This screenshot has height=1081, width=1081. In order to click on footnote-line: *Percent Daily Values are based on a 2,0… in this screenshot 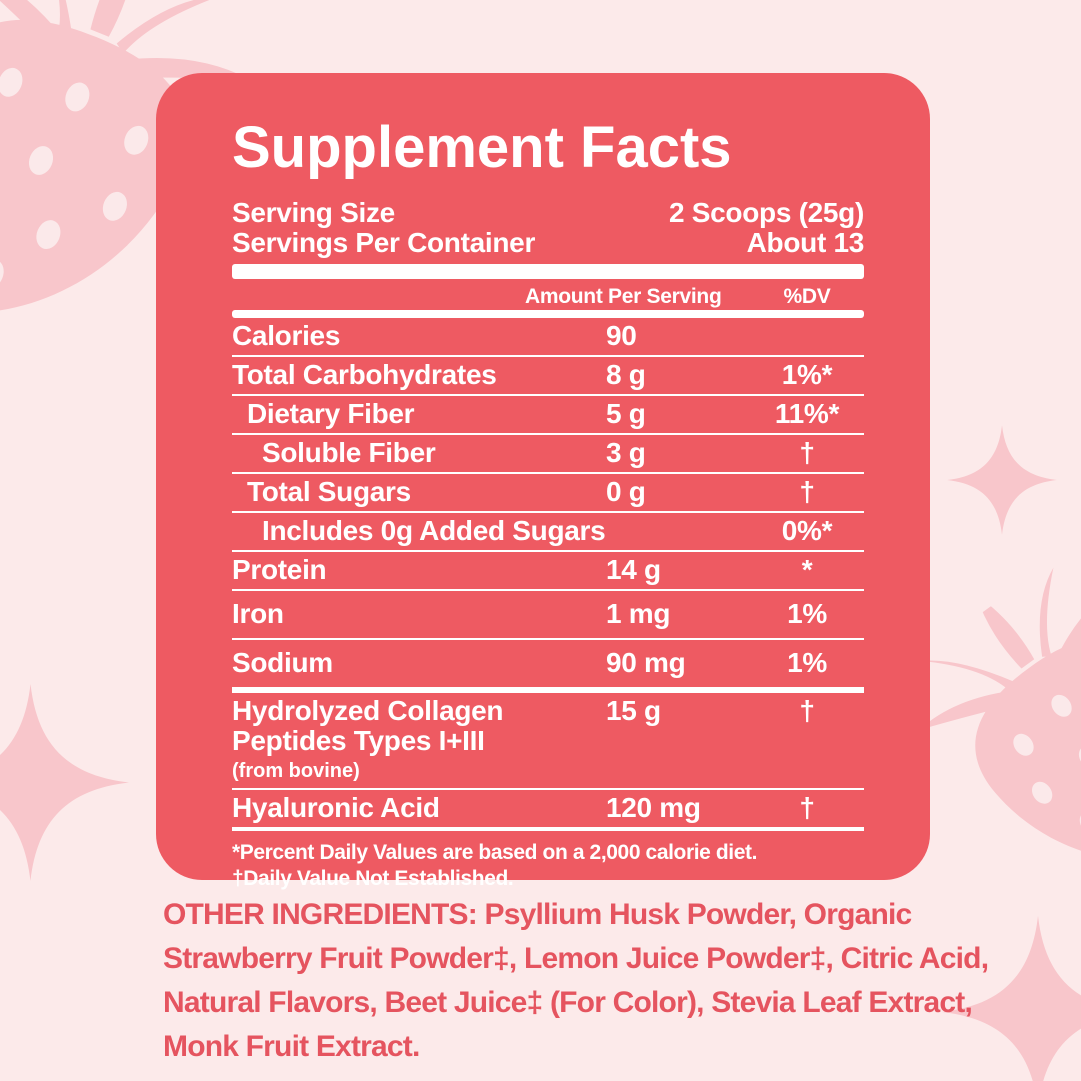, I will do `click(495, 852)`.